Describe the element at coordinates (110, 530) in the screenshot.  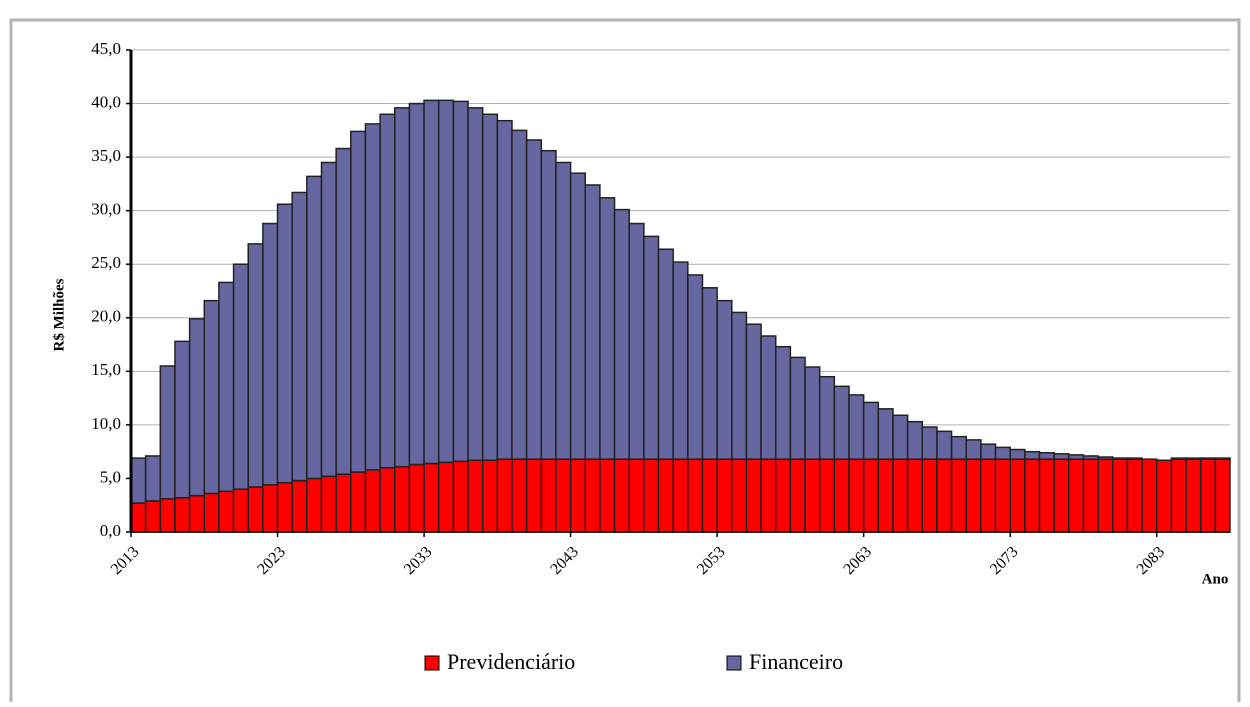
I see `y-tick-label: 0,0` at that location.